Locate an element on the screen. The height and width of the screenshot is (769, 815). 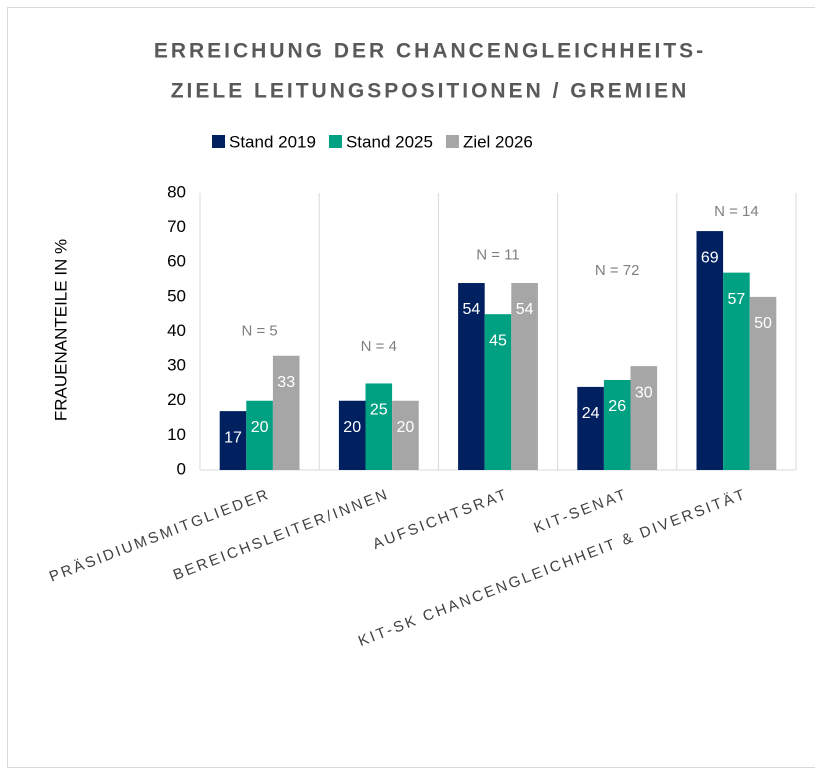
annotation: N = 11 is located at coordinates (498, 254).